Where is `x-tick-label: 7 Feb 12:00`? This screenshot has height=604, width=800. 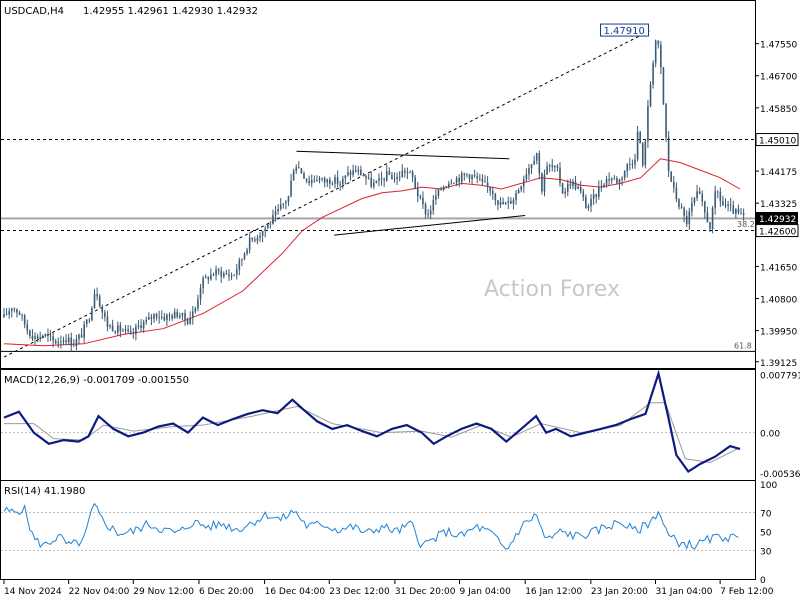 x-tick-label: 7 Feb 12:00 is located at coordinates (747, 592).